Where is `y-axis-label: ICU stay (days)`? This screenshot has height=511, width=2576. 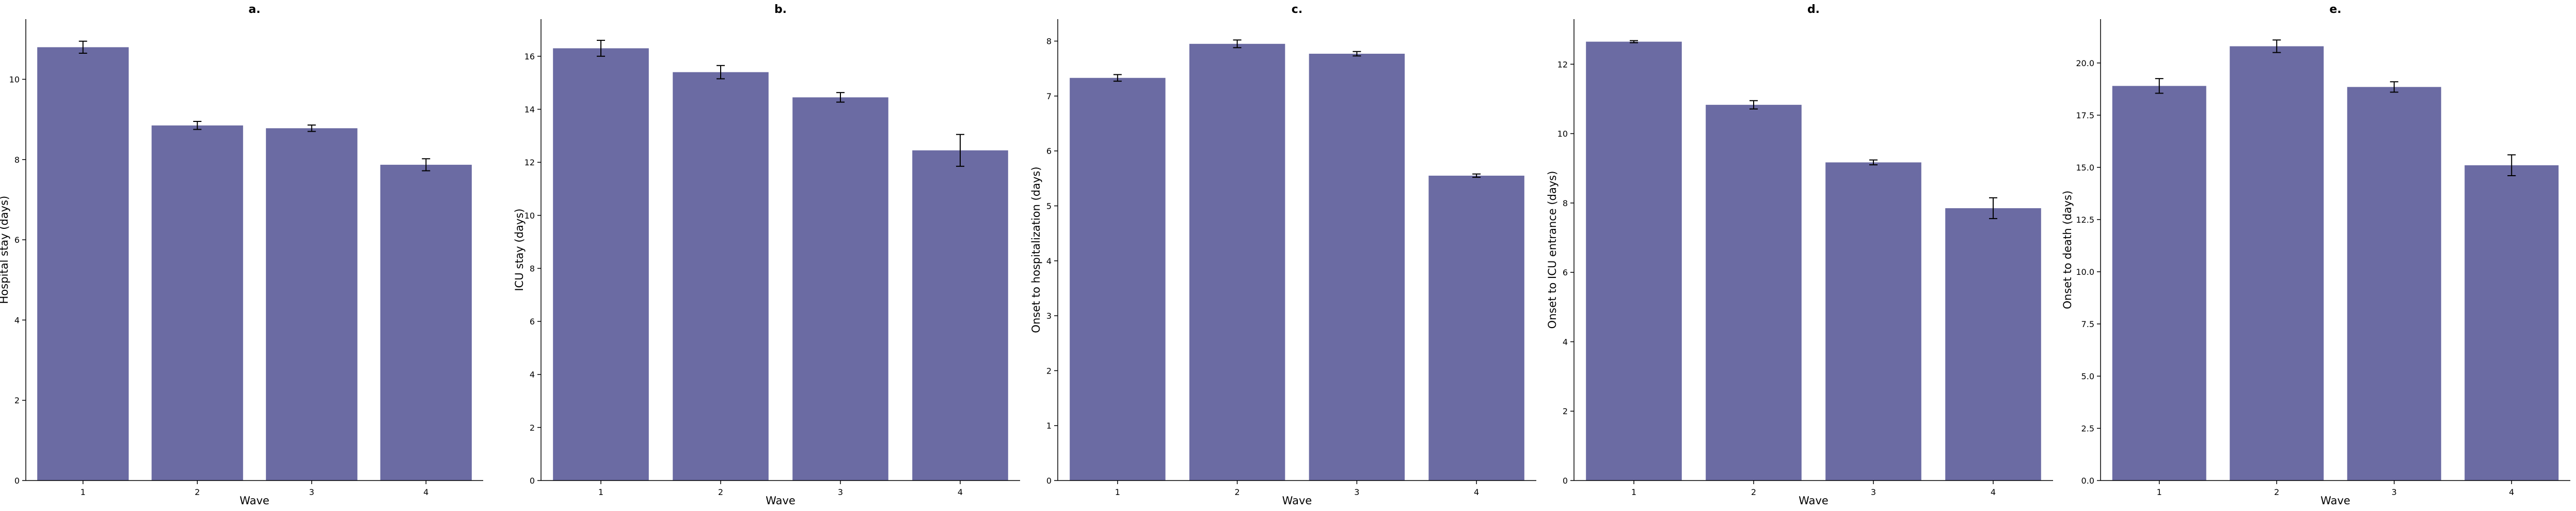 y-axis-label: ICU stay (days) is located at coordinates (519, 249).